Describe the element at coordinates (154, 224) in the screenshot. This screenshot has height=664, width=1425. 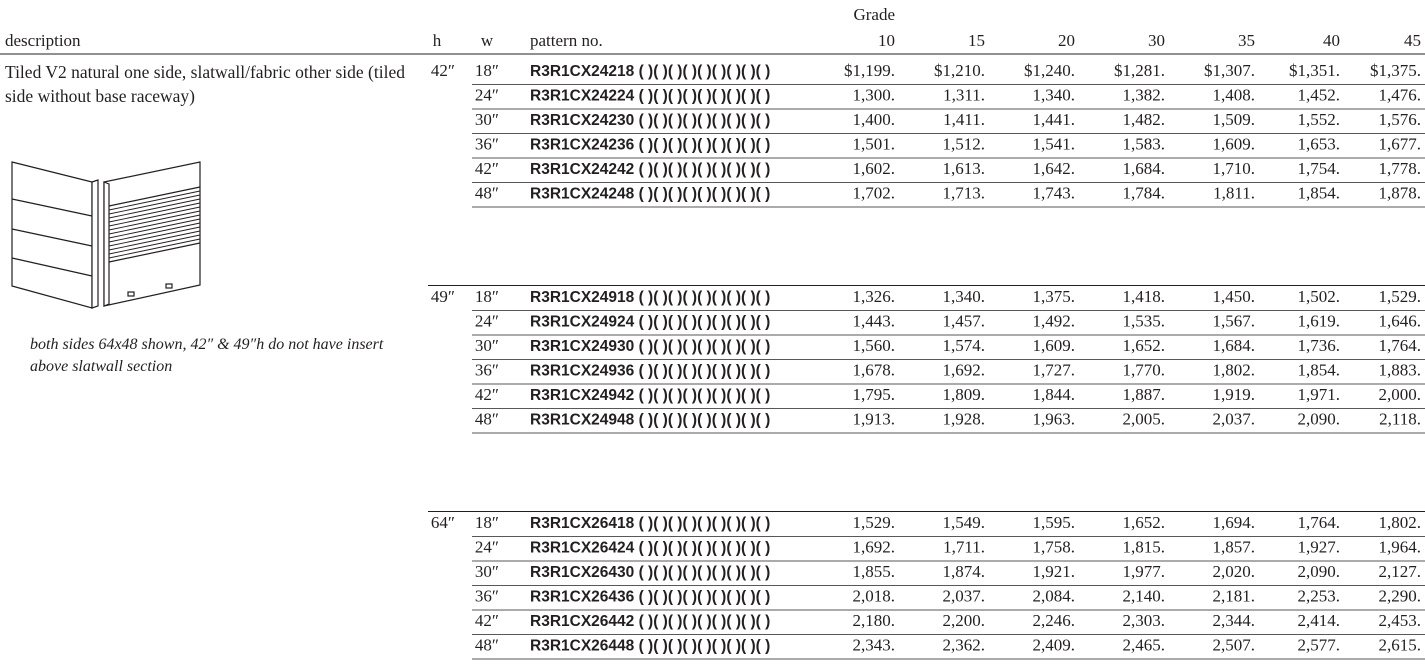
I see `slats` at that location.